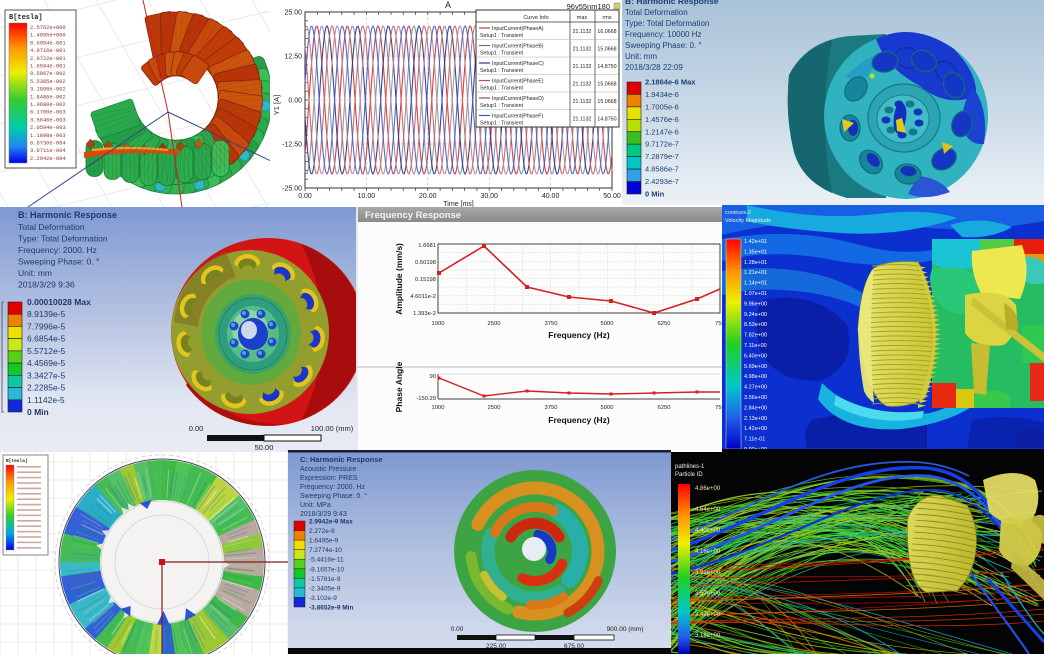 The width and height of the screenshot is (1044, 654). What do you see at coordinates (48, 67) in the screenshot?
I see `svg-text: 1.6594e-001` at bounding box center [48, 67].